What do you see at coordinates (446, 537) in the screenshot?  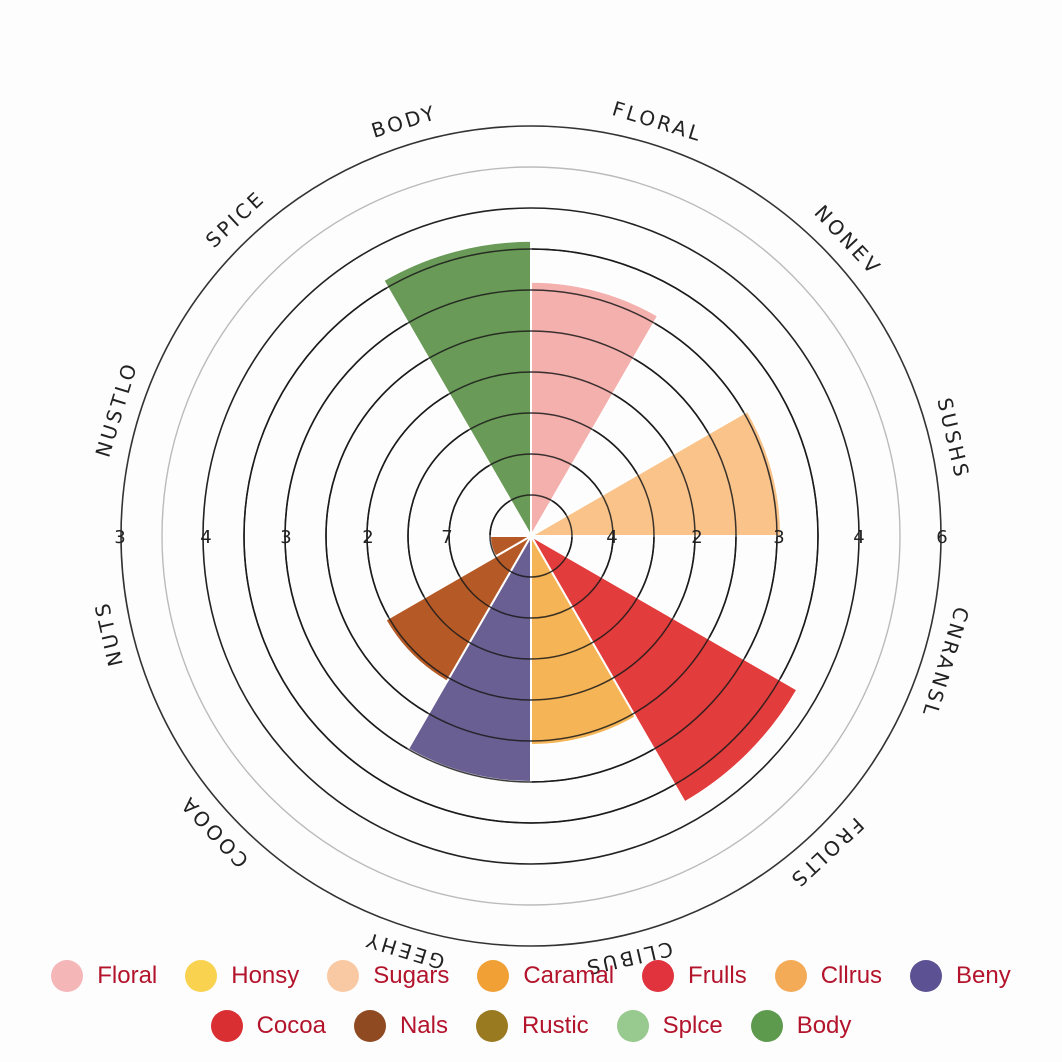 I see `tick-label: 7` at bounding box center [446, 537].